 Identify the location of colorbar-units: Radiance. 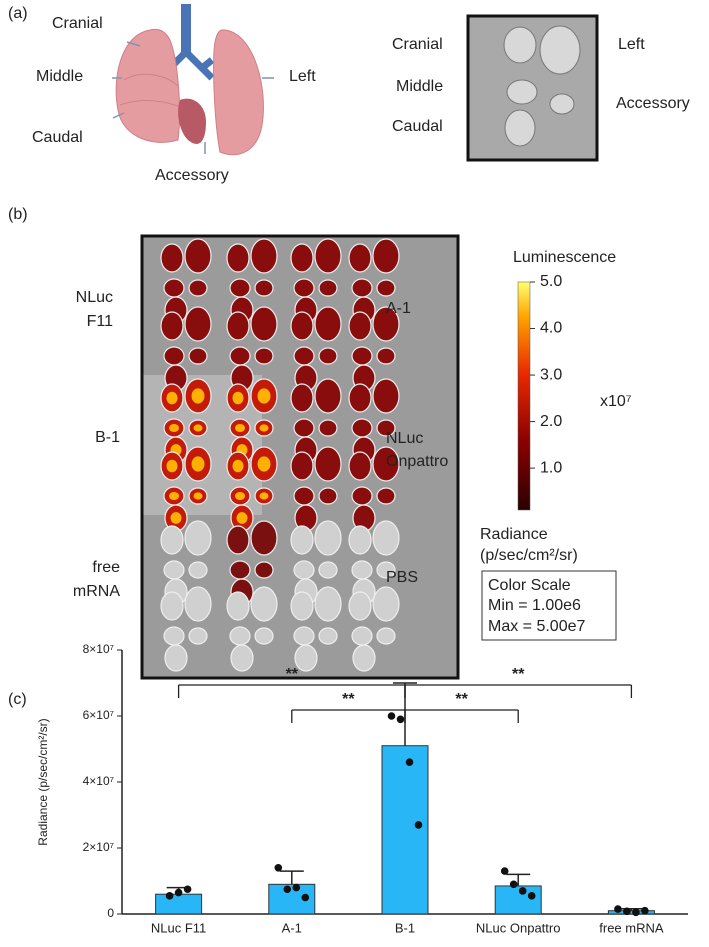
(514, 534).